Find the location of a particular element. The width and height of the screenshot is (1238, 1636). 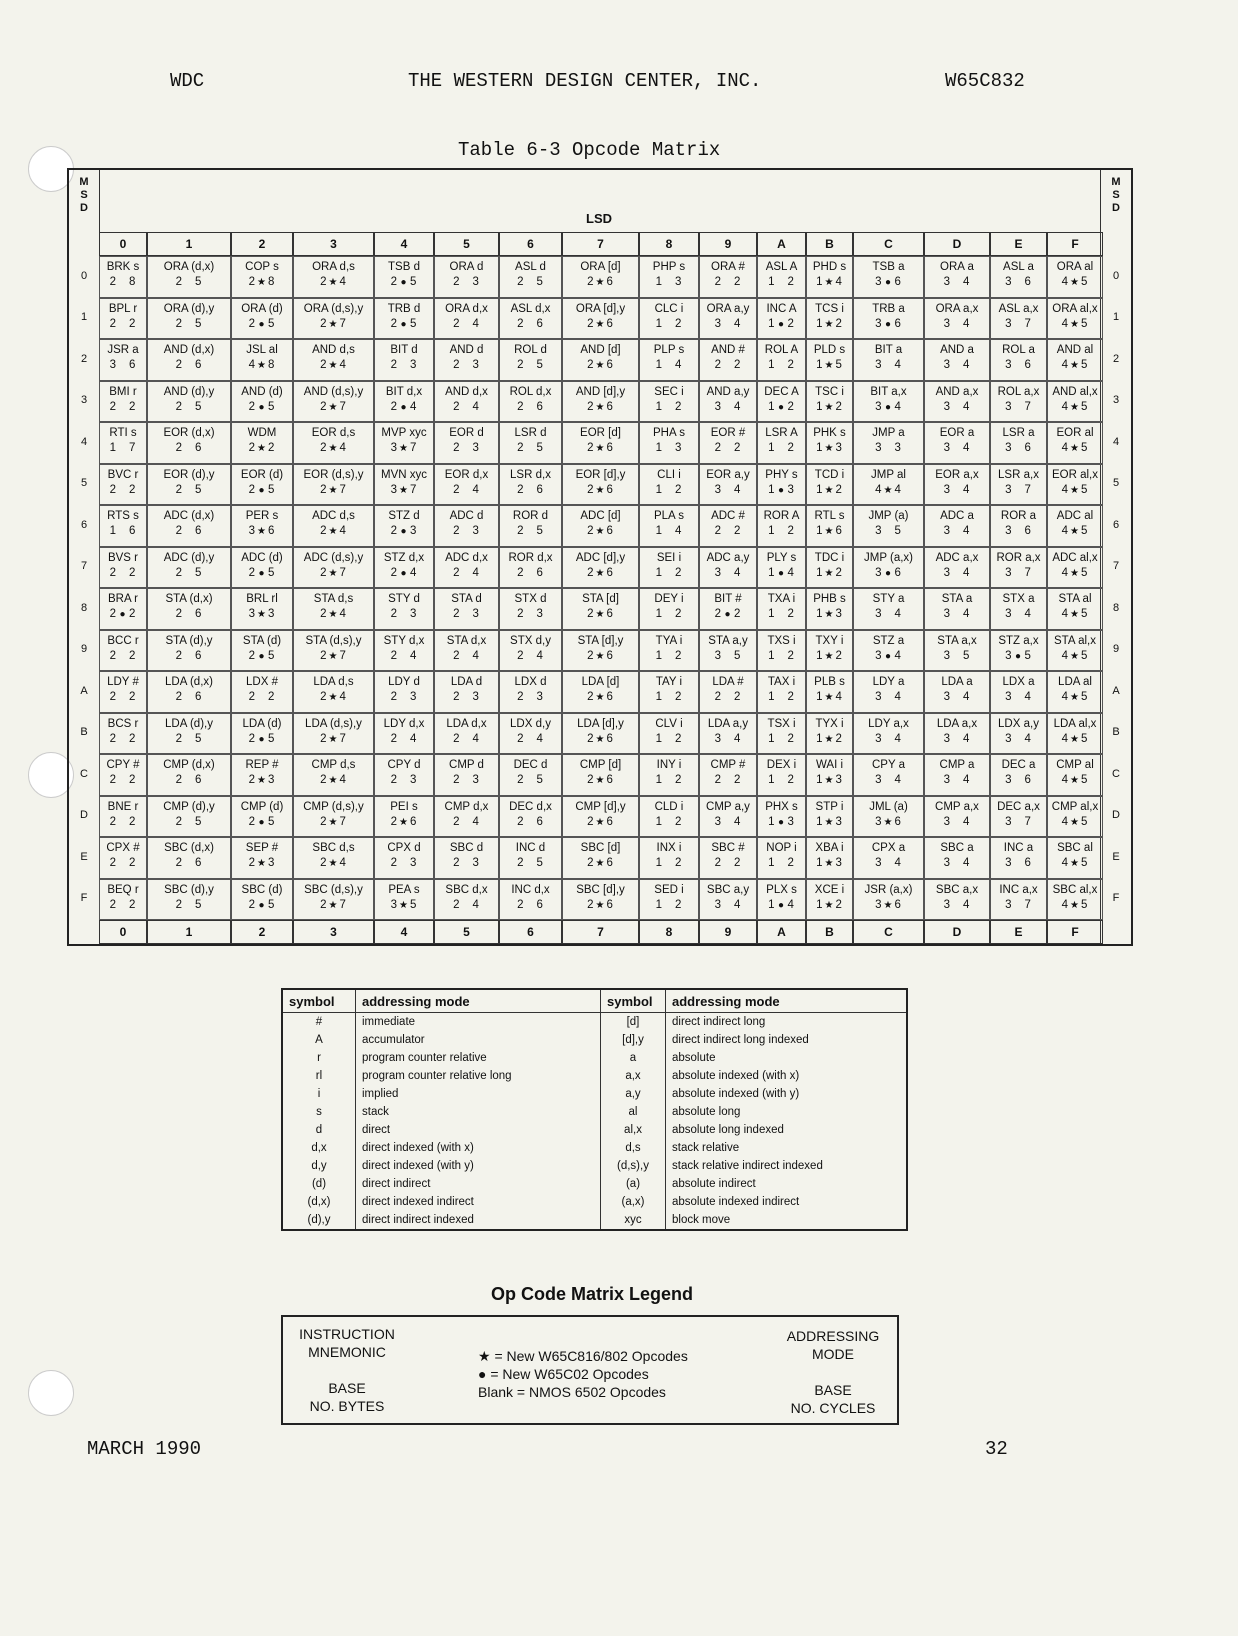

opcode-cycles: 3 is located at coordinates (476, 614).